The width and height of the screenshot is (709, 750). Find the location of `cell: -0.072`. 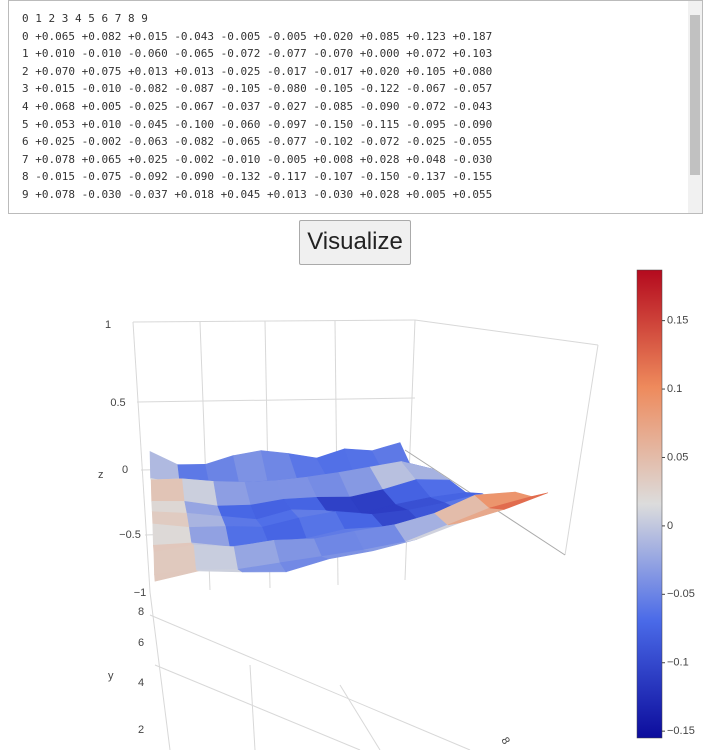

cell: -0.072 is located at coordinates (379, 142).